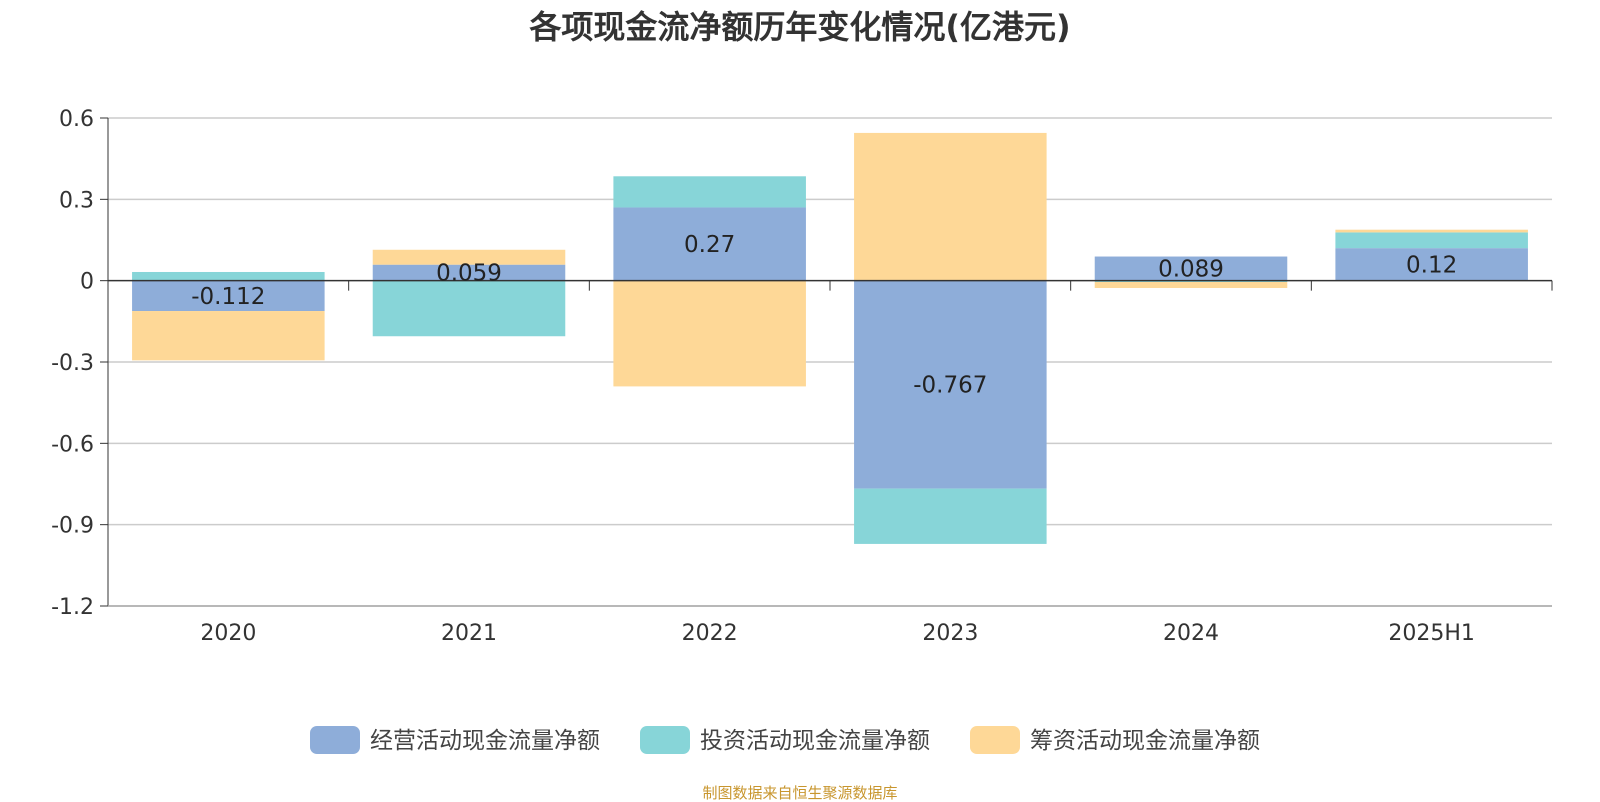  Describe the element at coordinates (76, 119) in the screenshot. I see `y-tick-label: 0.6` at that location.